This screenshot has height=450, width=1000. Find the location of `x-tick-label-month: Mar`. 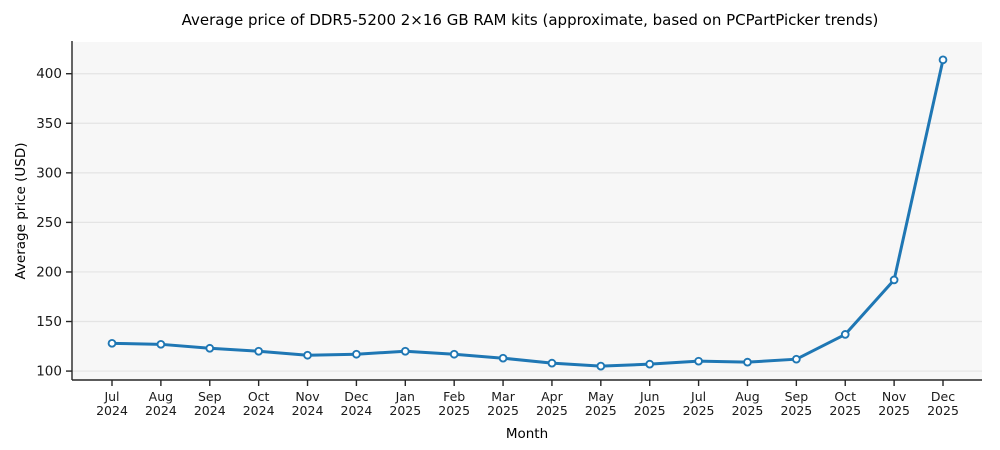

x-tick-label-month: Mar is located at coordinates (503, 396).